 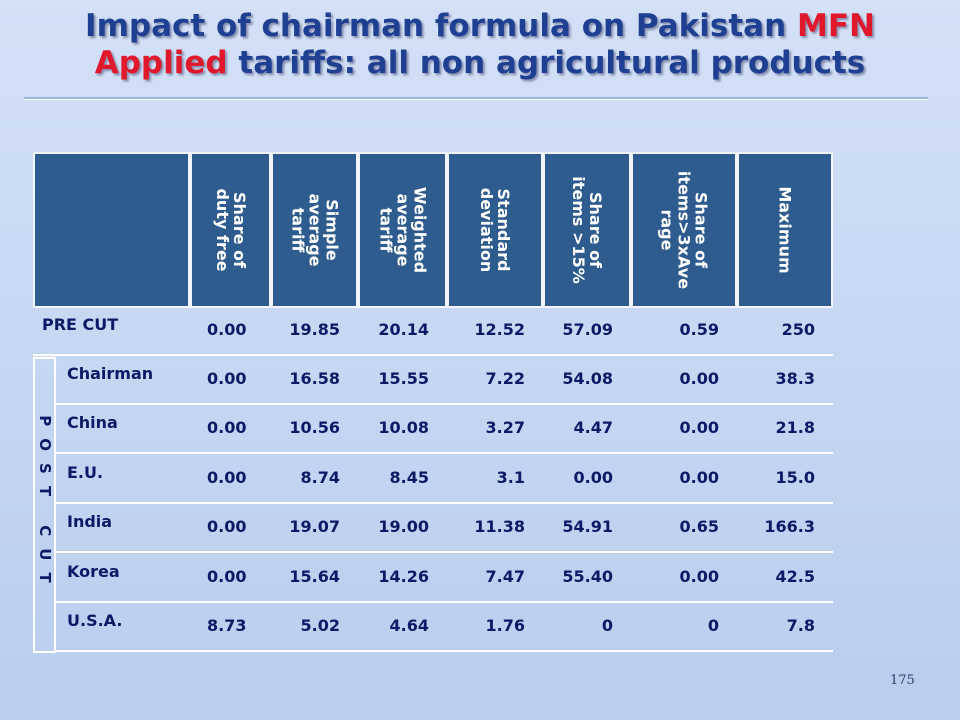 I want to click on column-header-line: average, so click(x=402, y=230).